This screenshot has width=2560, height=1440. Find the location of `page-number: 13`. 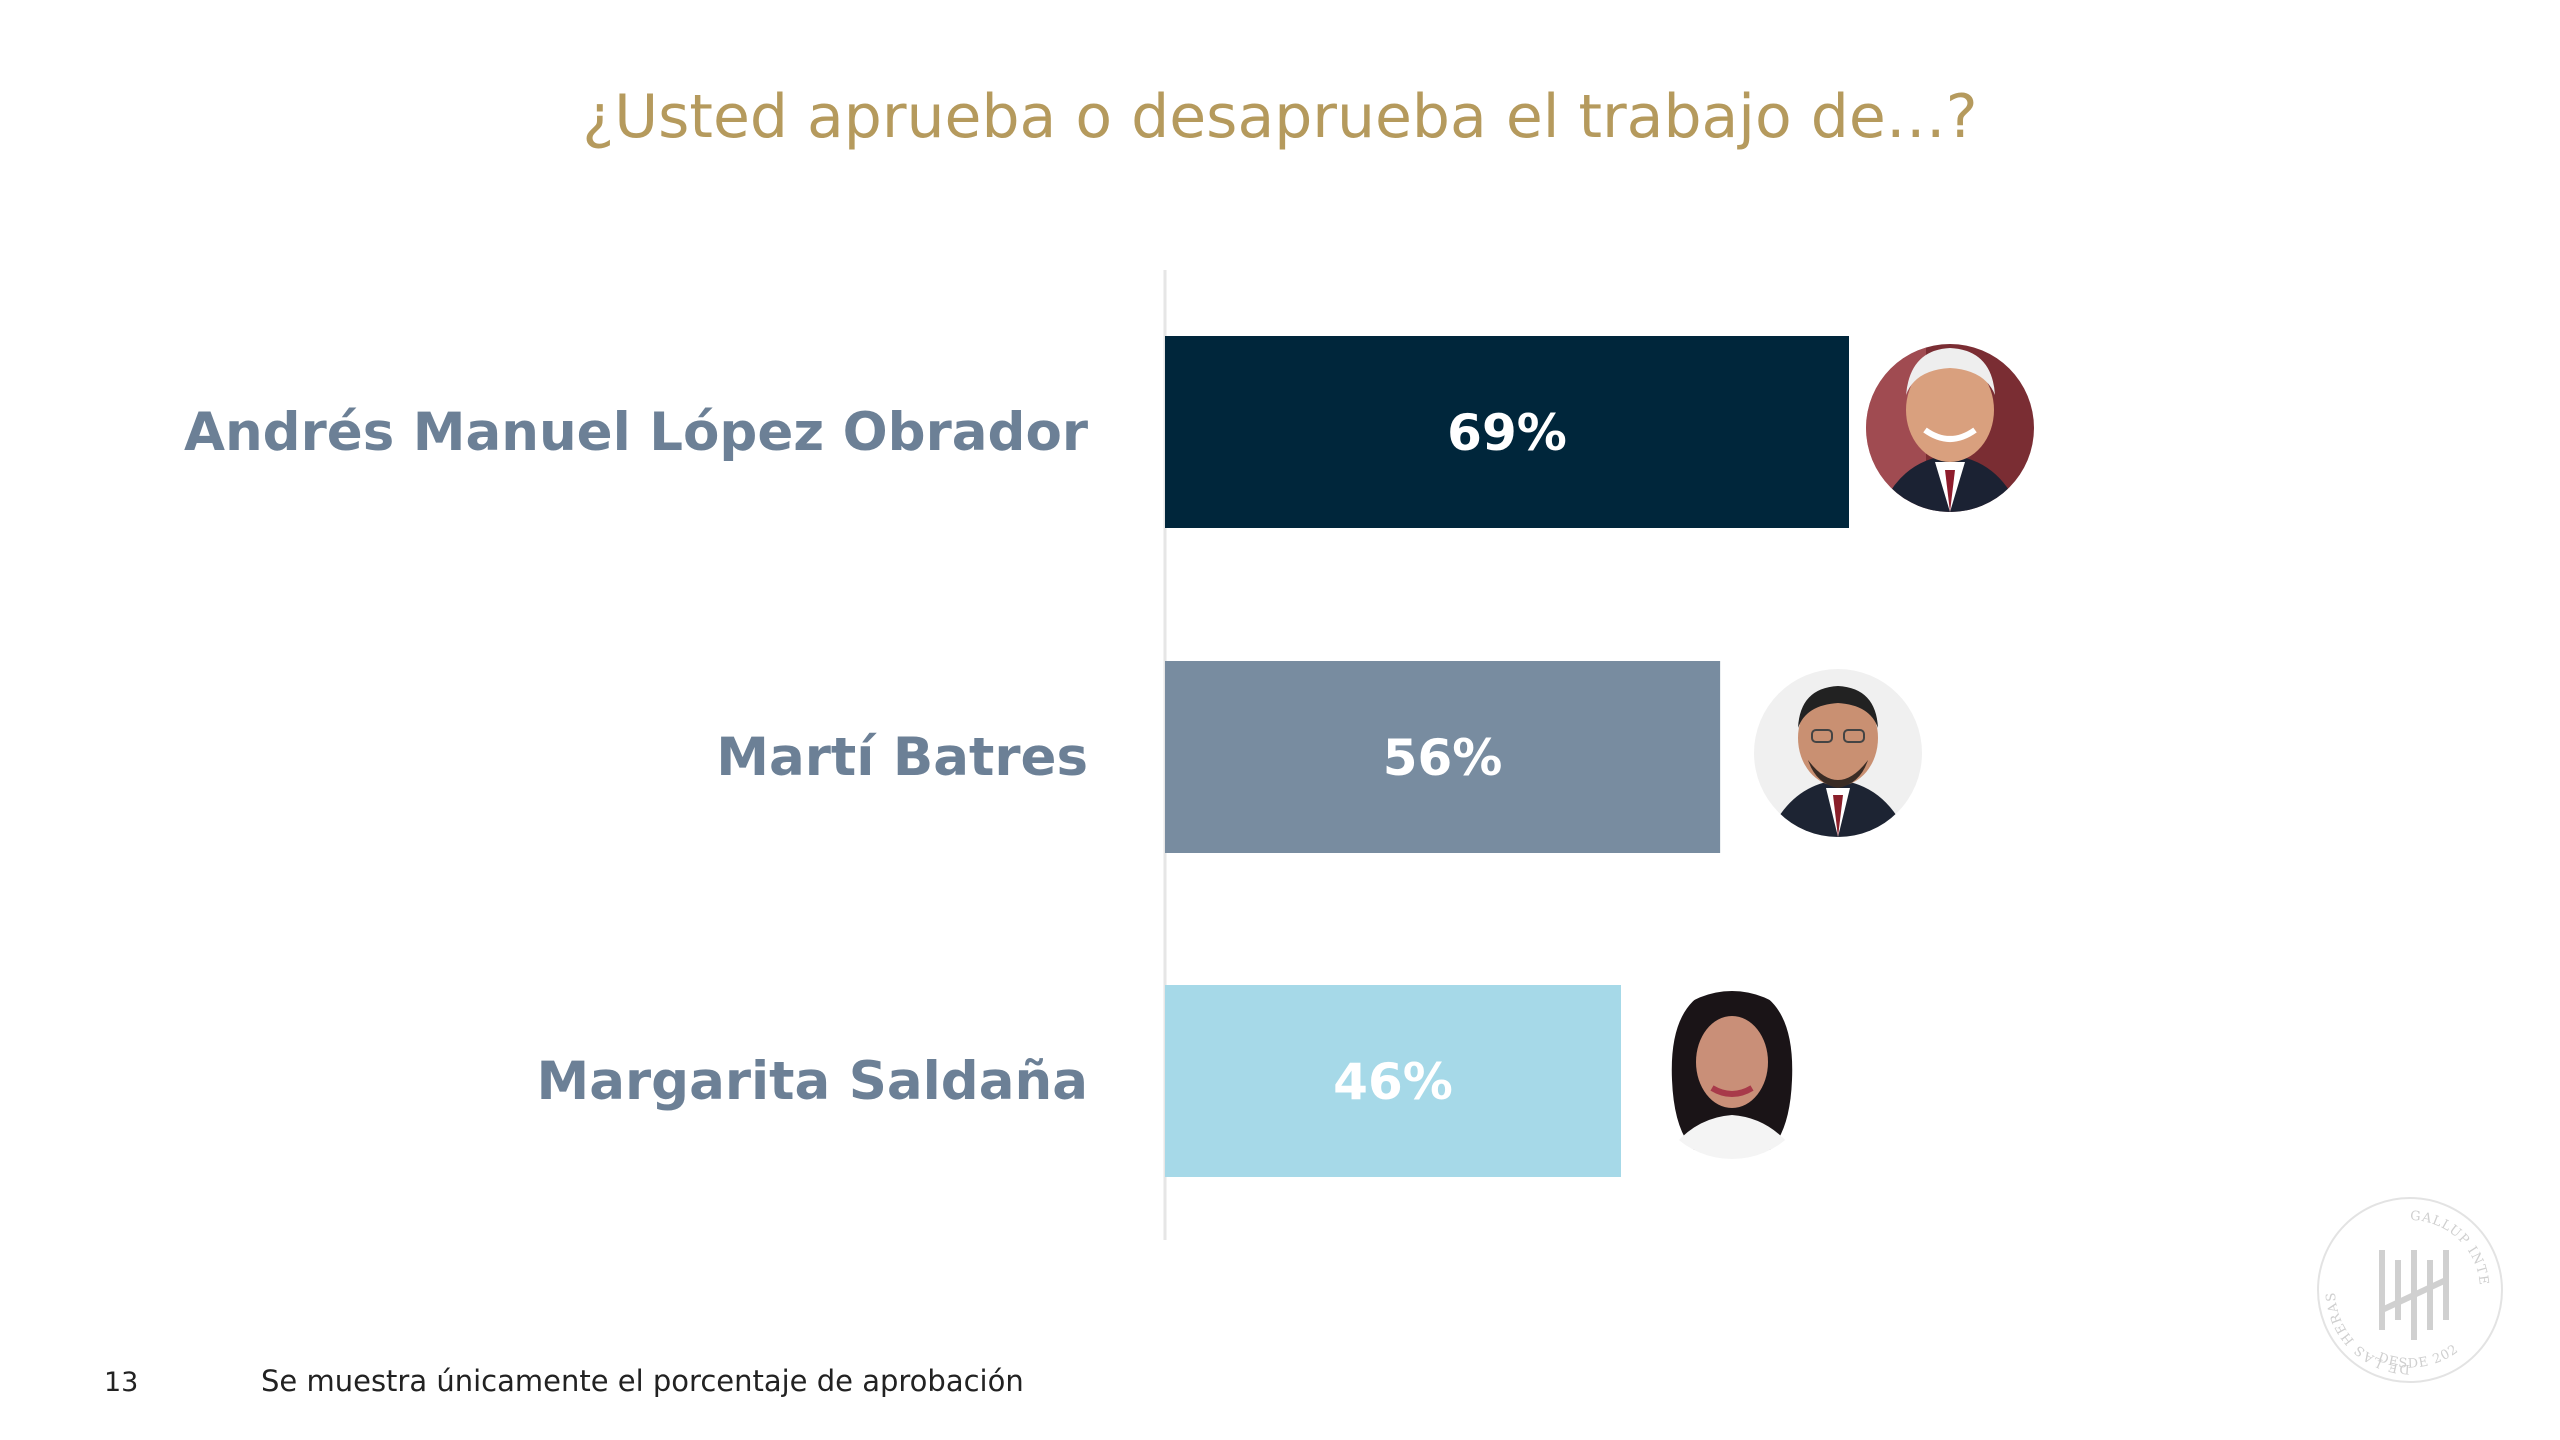

page-number: 13 is located at coordinates (121, 1382).